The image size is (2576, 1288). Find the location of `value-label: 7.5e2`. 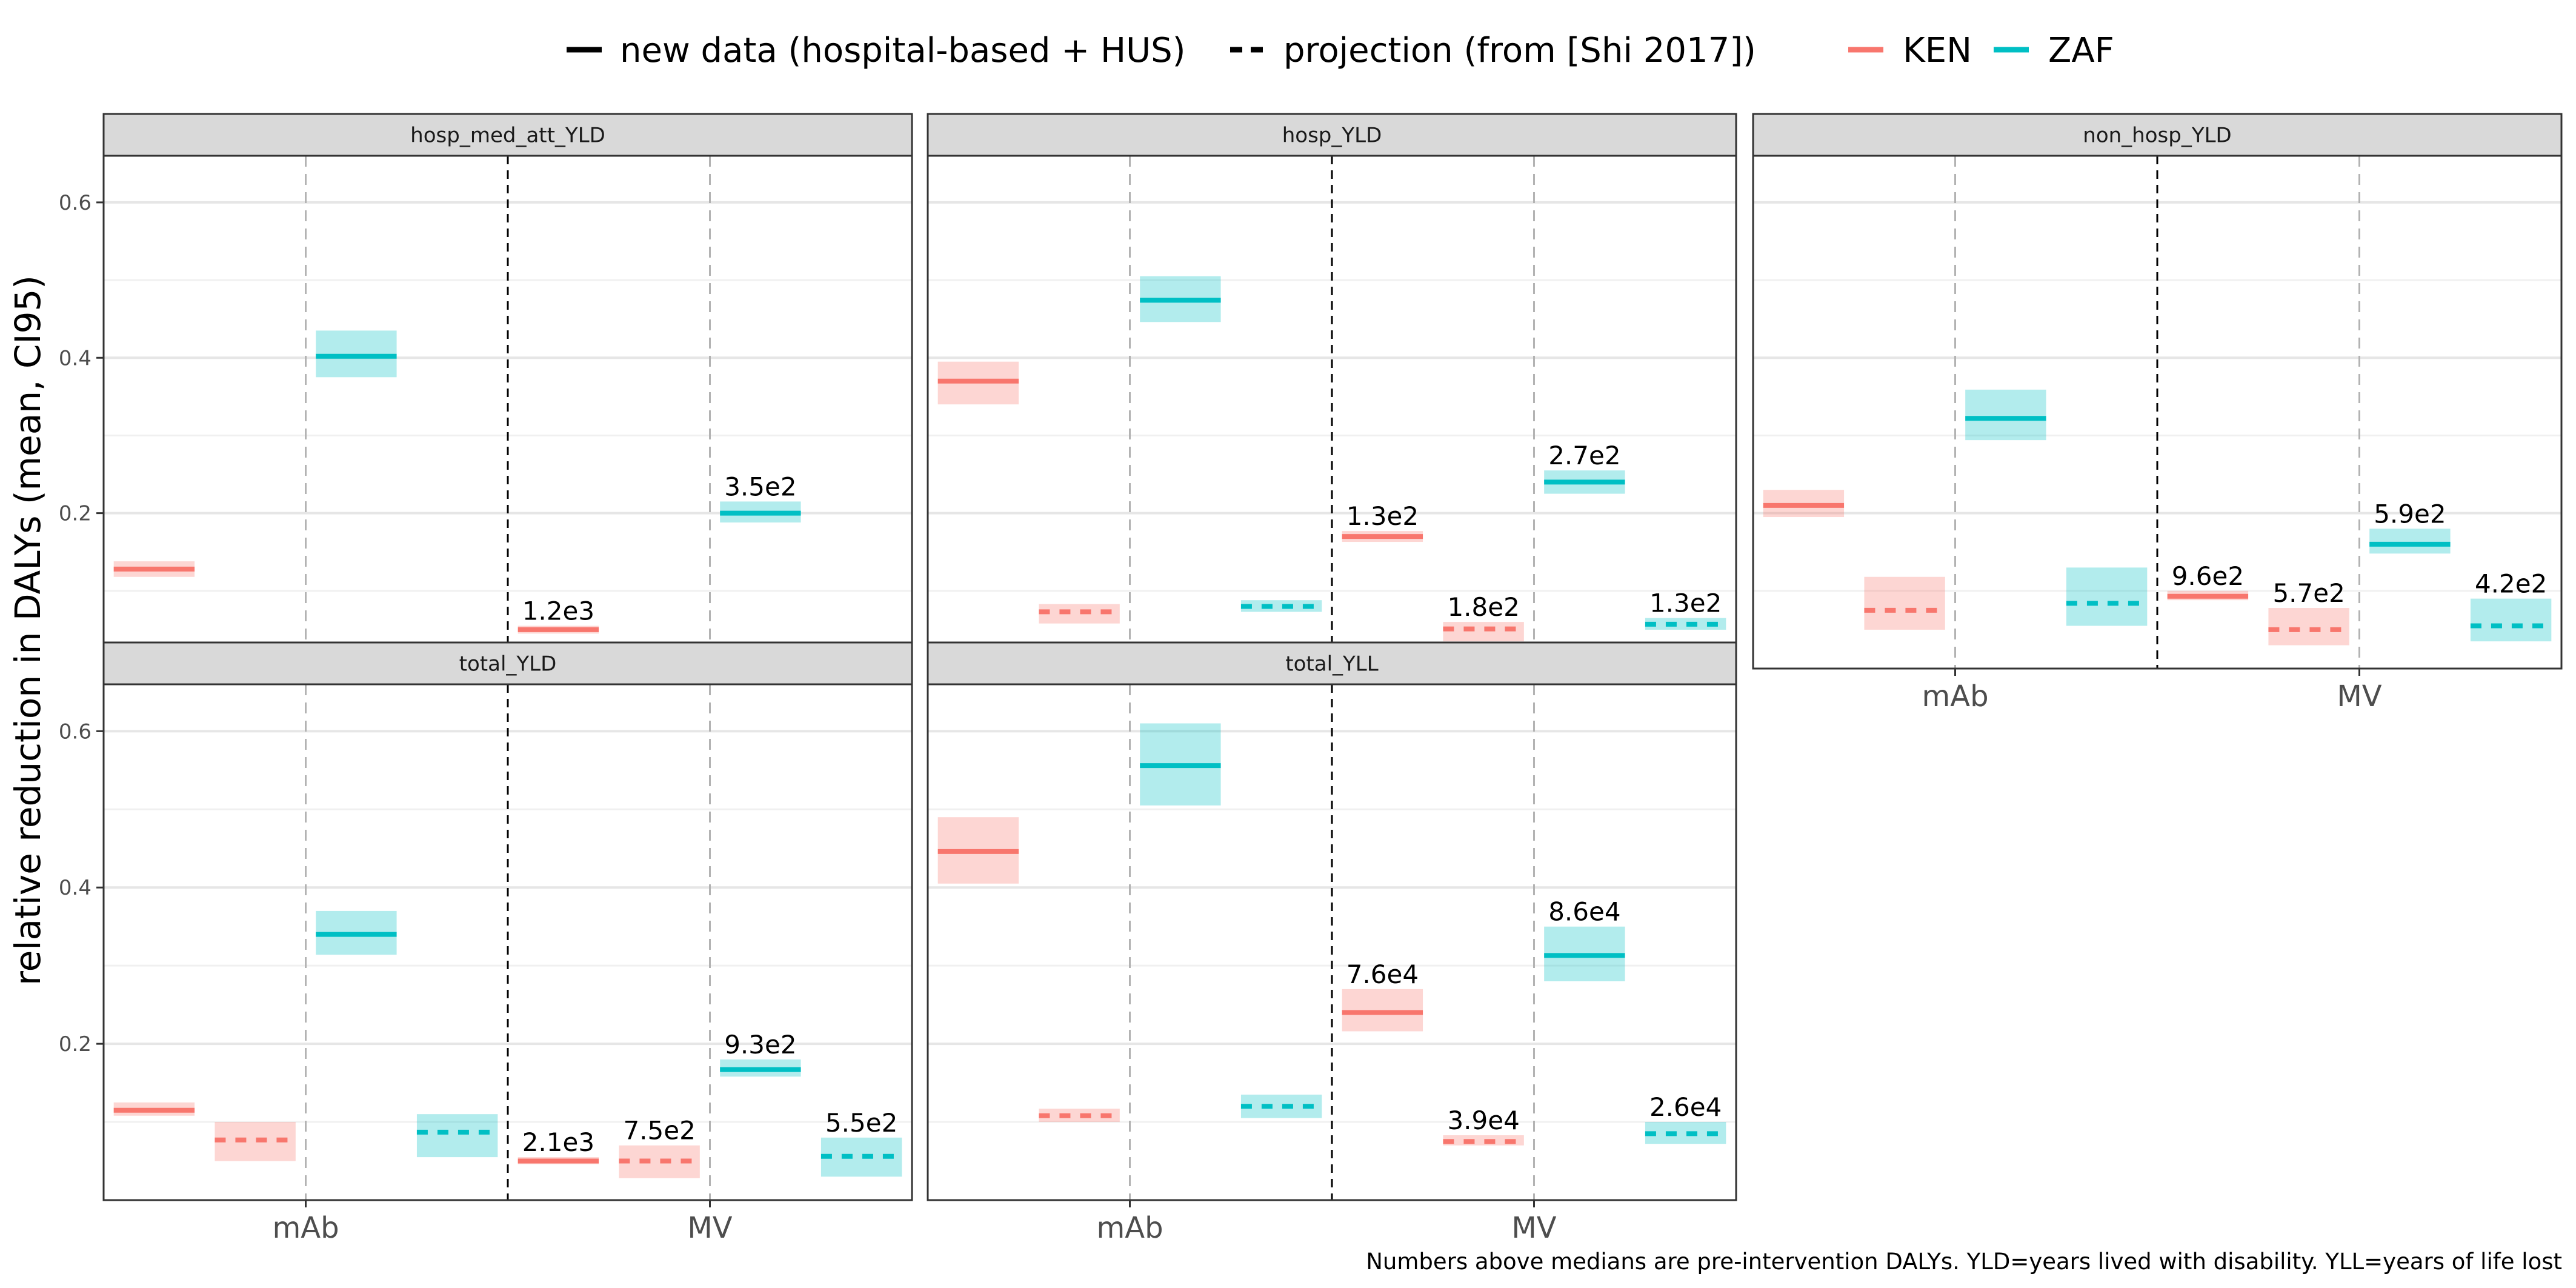

value-label: 7.5e2 is located at coordinates (659, 1131).